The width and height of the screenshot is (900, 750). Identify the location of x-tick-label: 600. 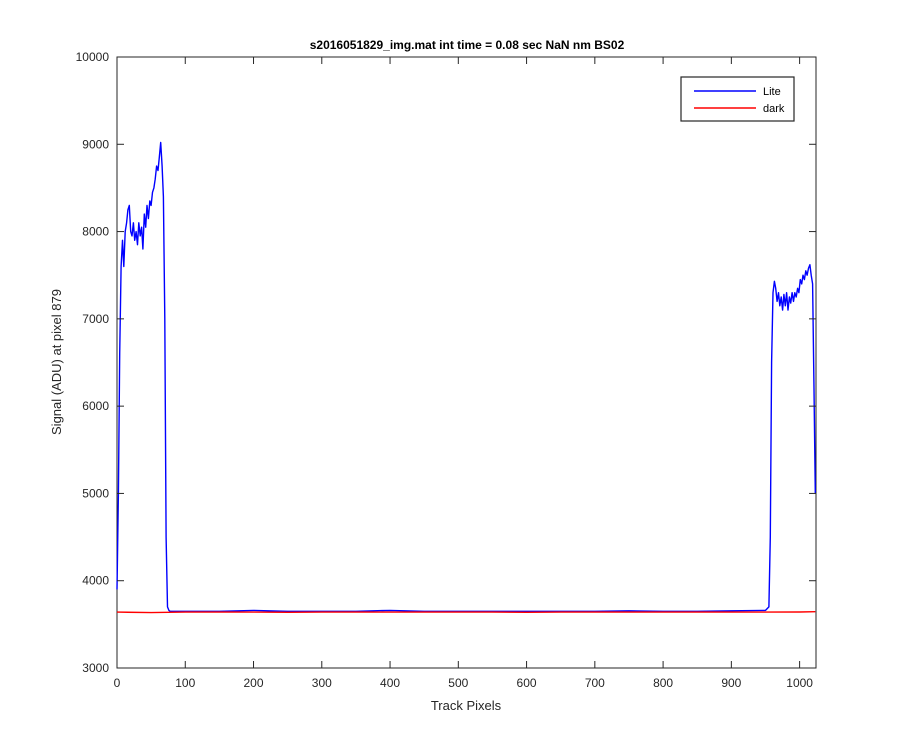
(527, 683).